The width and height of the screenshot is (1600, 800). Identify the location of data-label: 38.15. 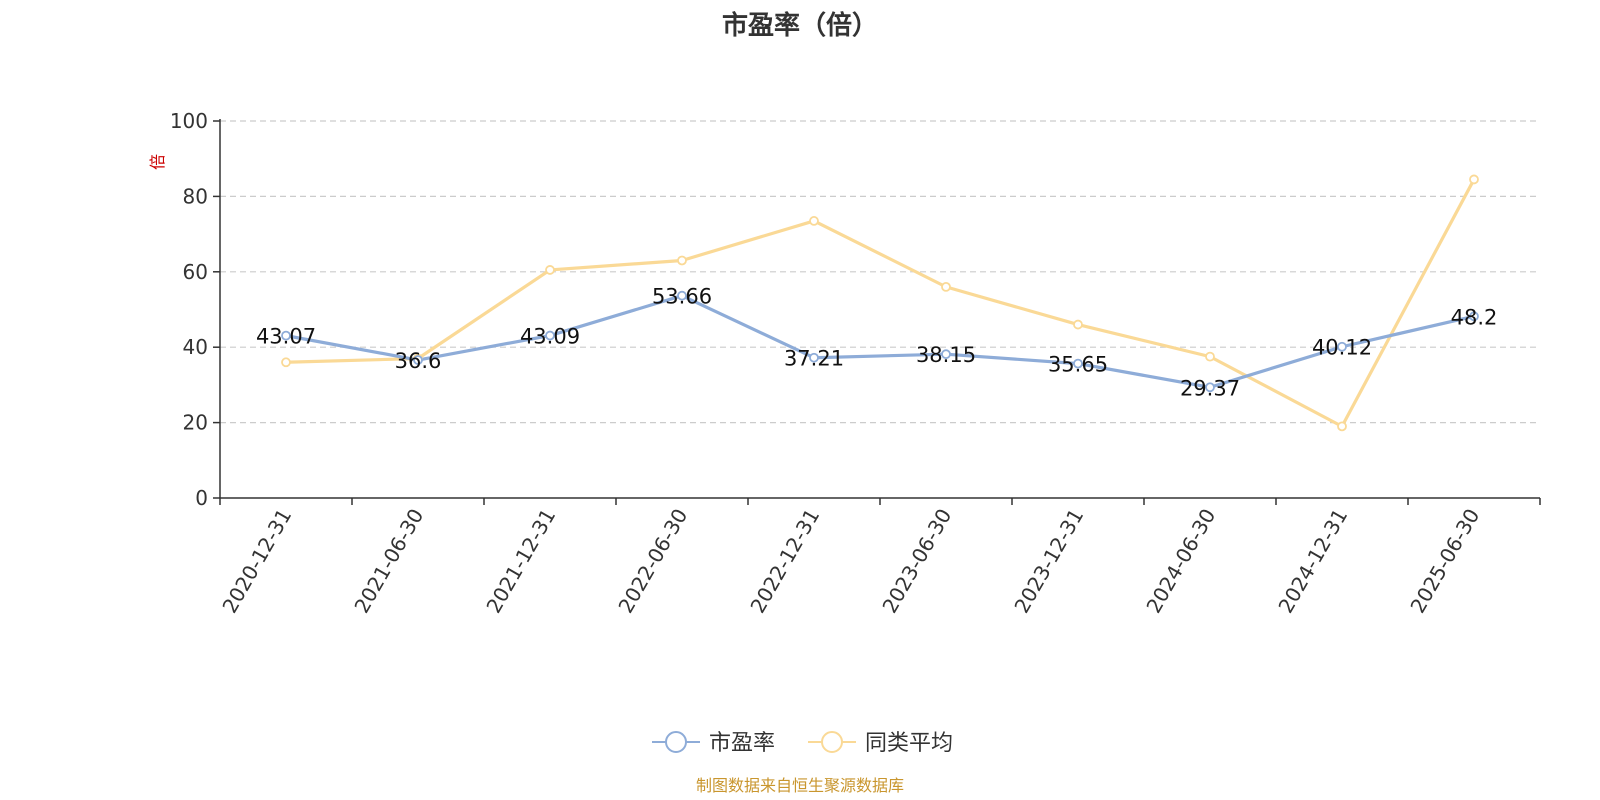
(946, 355).